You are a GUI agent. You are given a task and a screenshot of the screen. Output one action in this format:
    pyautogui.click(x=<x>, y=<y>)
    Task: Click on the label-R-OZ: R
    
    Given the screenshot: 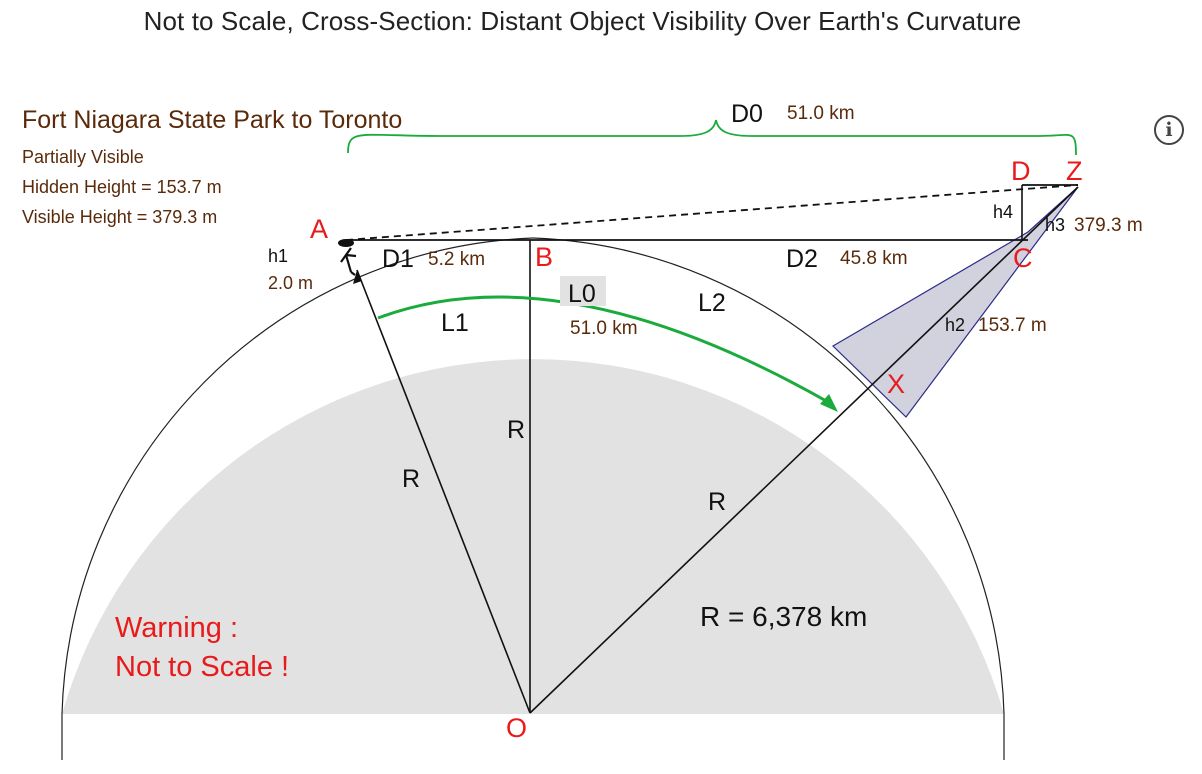 What is the action you would take?
    pyautogui.click(x=717, y=502)
    